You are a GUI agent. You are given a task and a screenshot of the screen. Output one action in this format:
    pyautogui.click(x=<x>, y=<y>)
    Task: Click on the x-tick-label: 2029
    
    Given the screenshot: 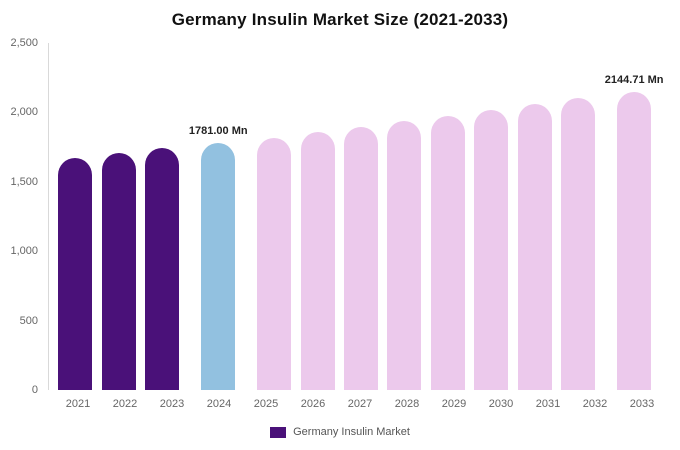 What is the action you would take?
    pyautogui.click(x=454, y=404)
    